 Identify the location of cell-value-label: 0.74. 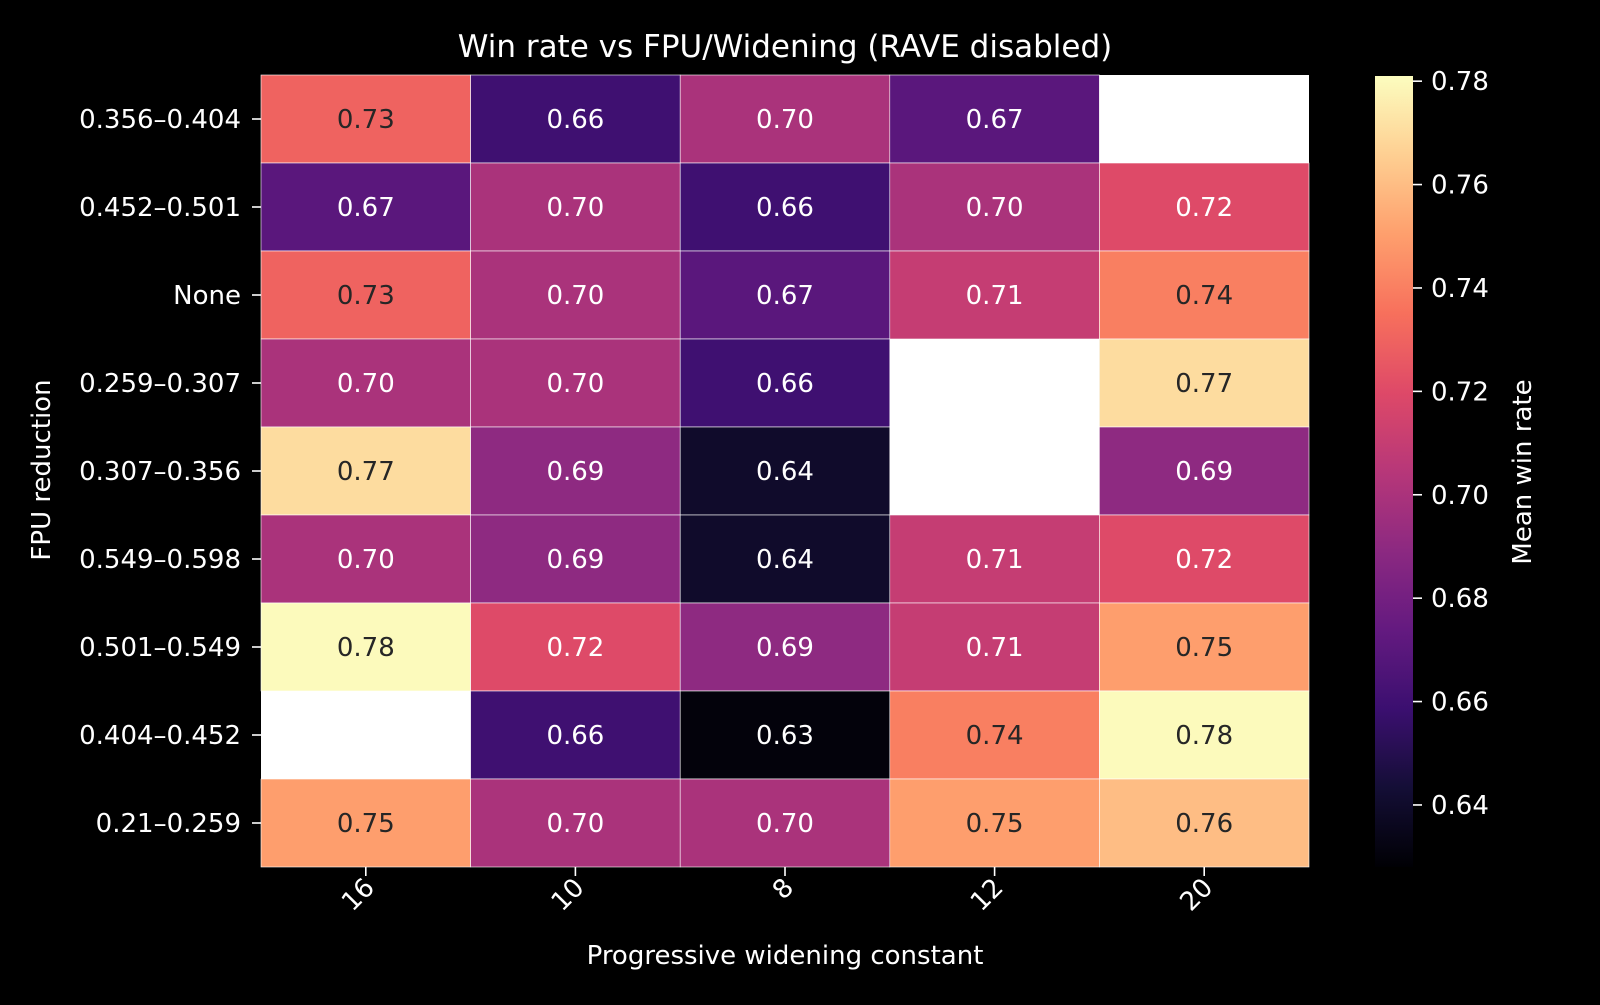
(1204, 296).